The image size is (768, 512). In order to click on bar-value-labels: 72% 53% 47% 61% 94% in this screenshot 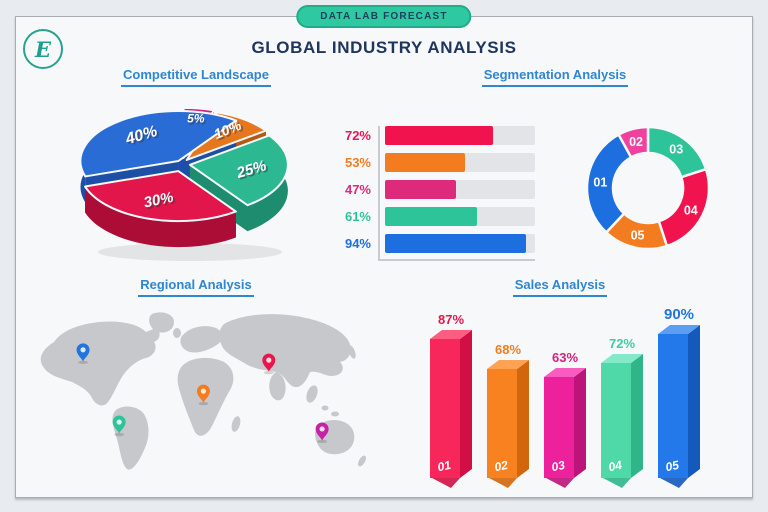, I will do `click(360, 193)`.